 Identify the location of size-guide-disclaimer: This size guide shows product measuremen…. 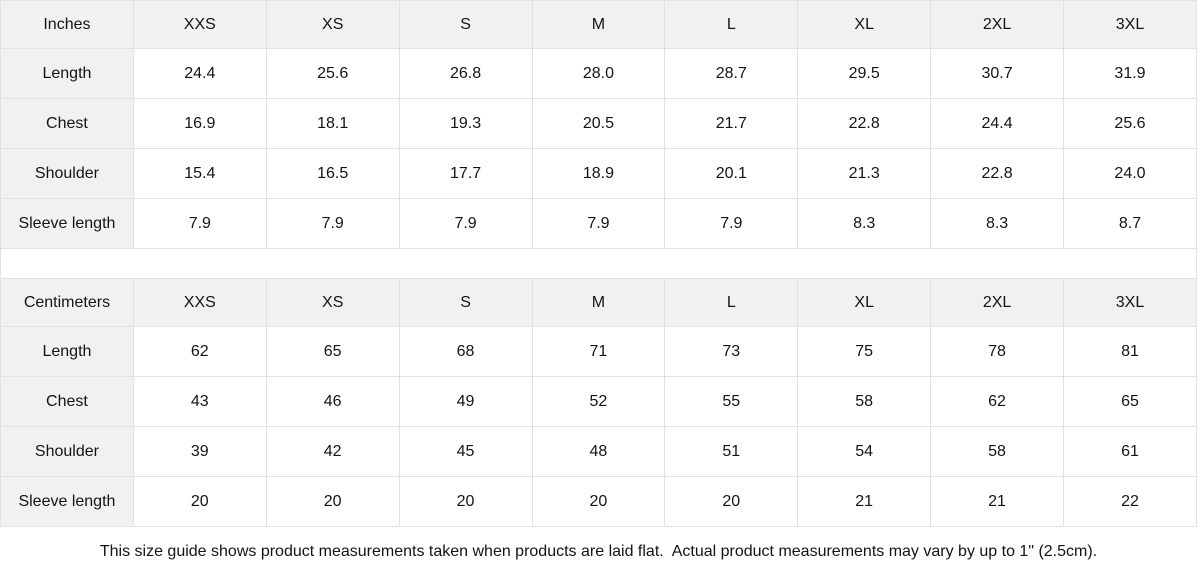
(598, 551).